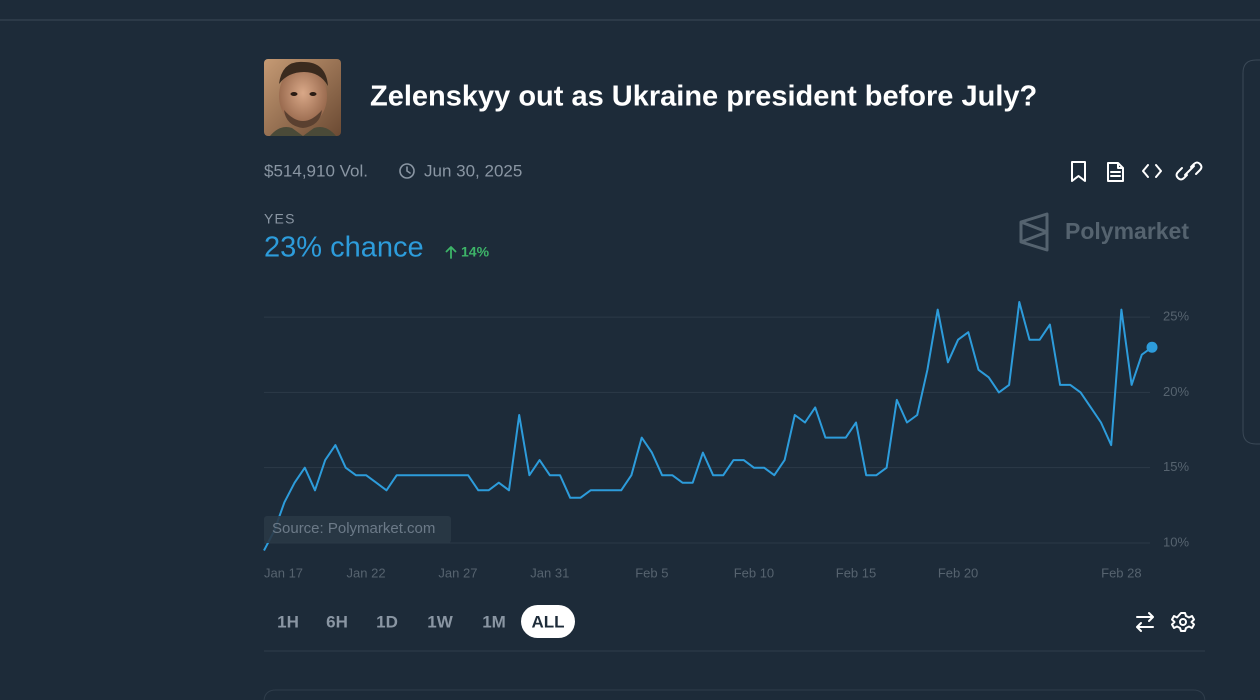 Image resolution: width=1260 pixels, height=700 pixels. I want to click on link-button, so click(1189, 171).